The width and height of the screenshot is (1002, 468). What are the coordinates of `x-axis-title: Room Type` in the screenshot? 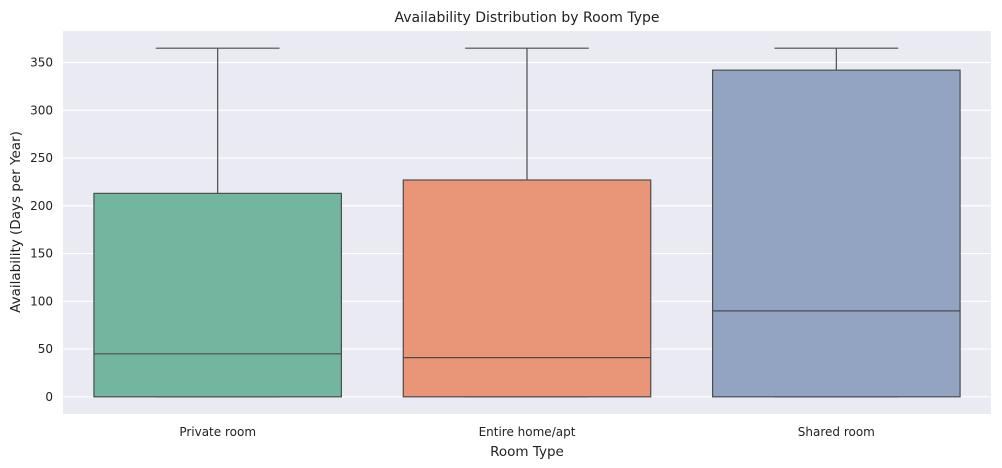 It's located at (527, 452).